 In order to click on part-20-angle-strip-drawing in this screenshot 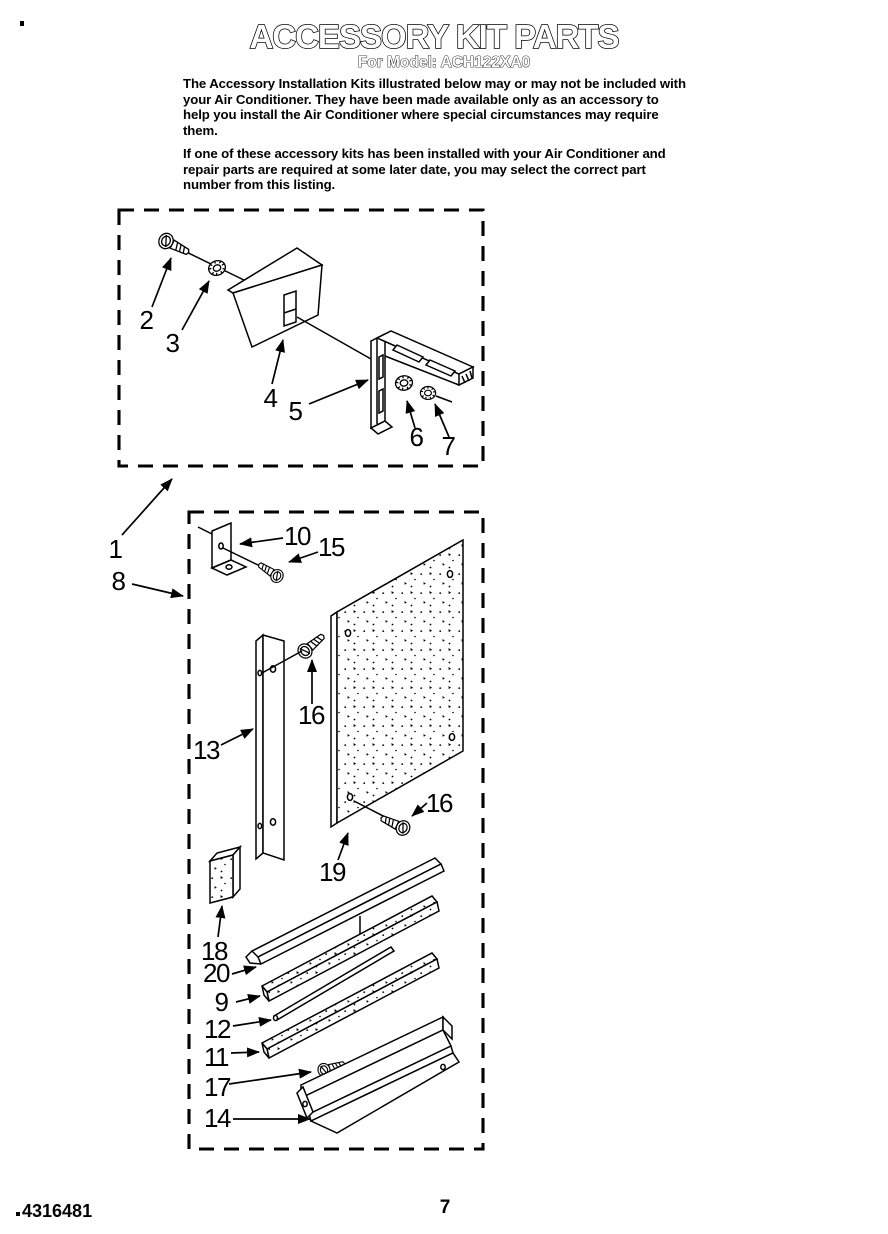, I will do `click(345, 911)`.